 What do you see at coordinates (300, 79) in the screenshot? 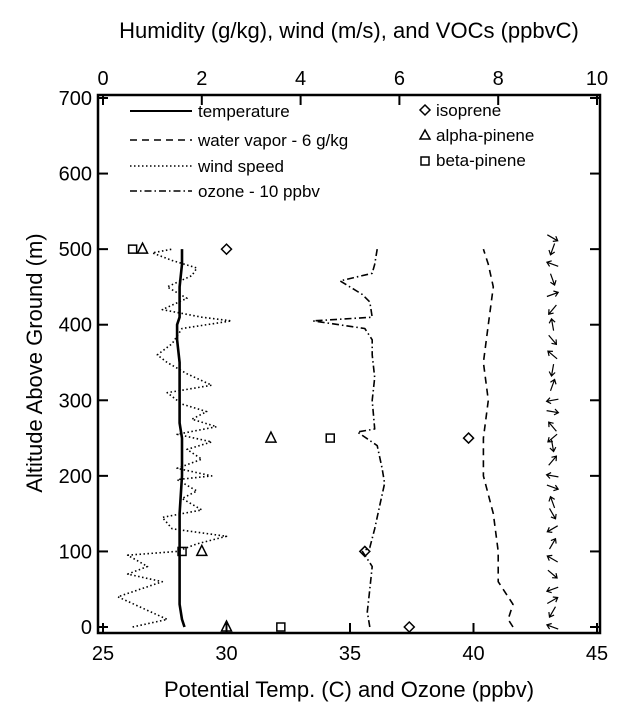
I see `x2-tick-label: 4` at bounding box center [300, 79].